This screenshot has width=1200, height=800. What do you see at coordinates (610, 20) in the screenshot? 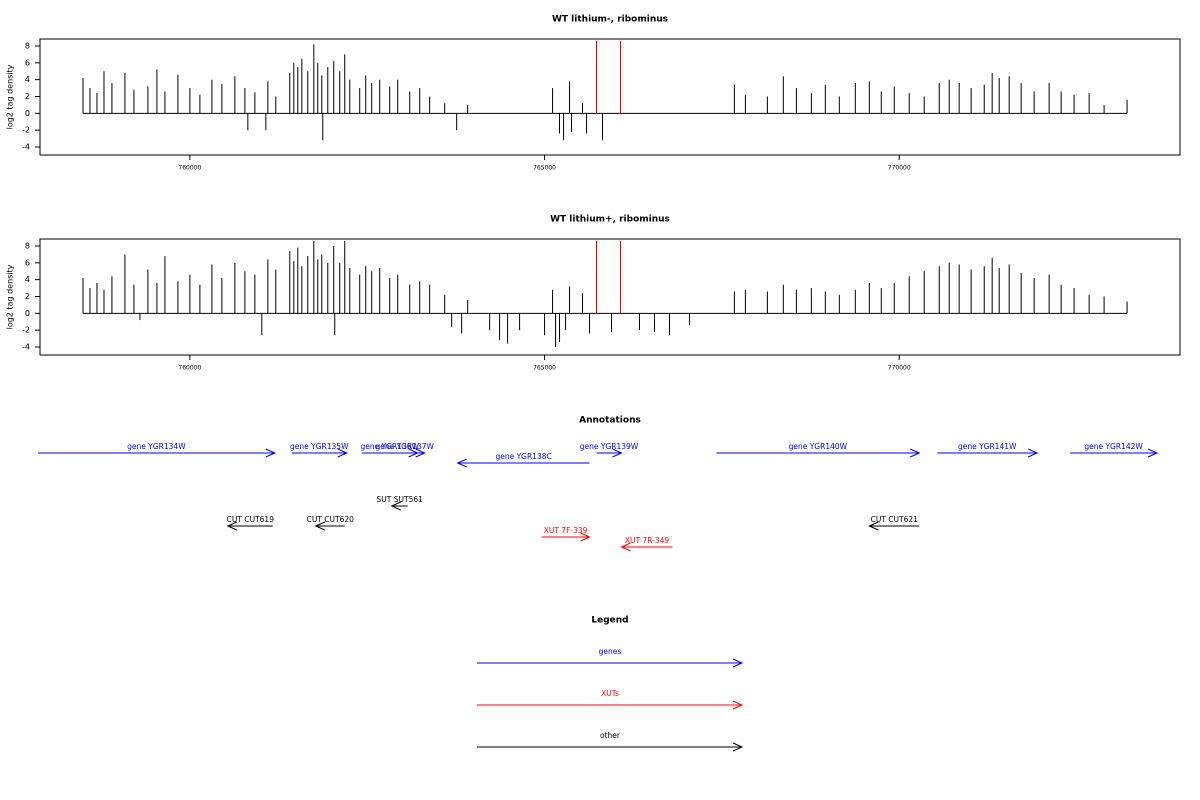
I see `panel-title: WT lithium-, ribominus` at bounding box center [610, 20].